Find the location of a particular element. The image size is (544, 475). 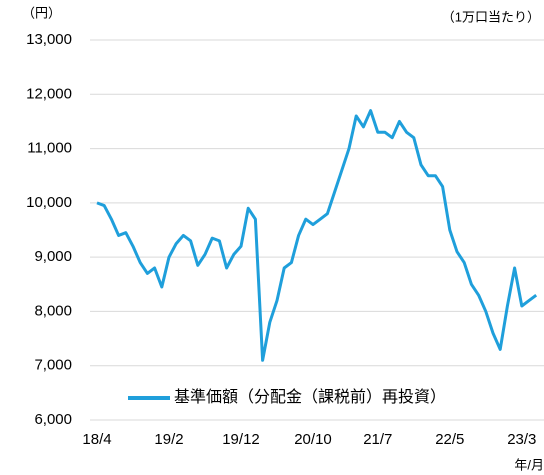

x-tick-label: 19/12 is located at coordinates (241, 439).